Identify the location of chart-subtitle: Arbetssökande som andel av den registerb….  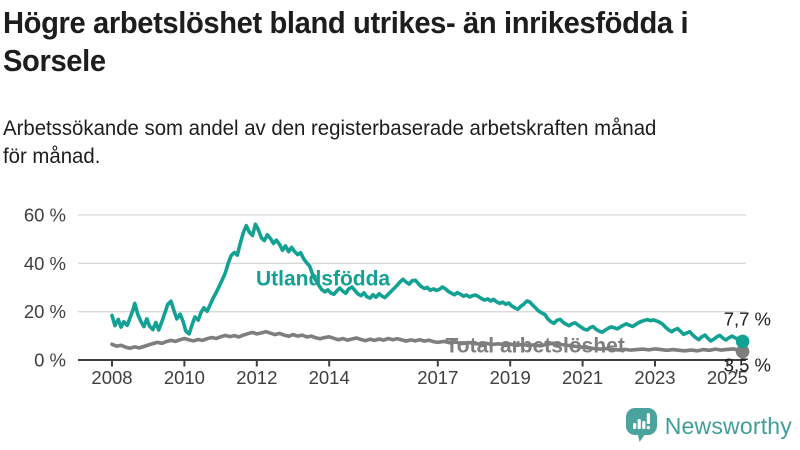
(396, 143).